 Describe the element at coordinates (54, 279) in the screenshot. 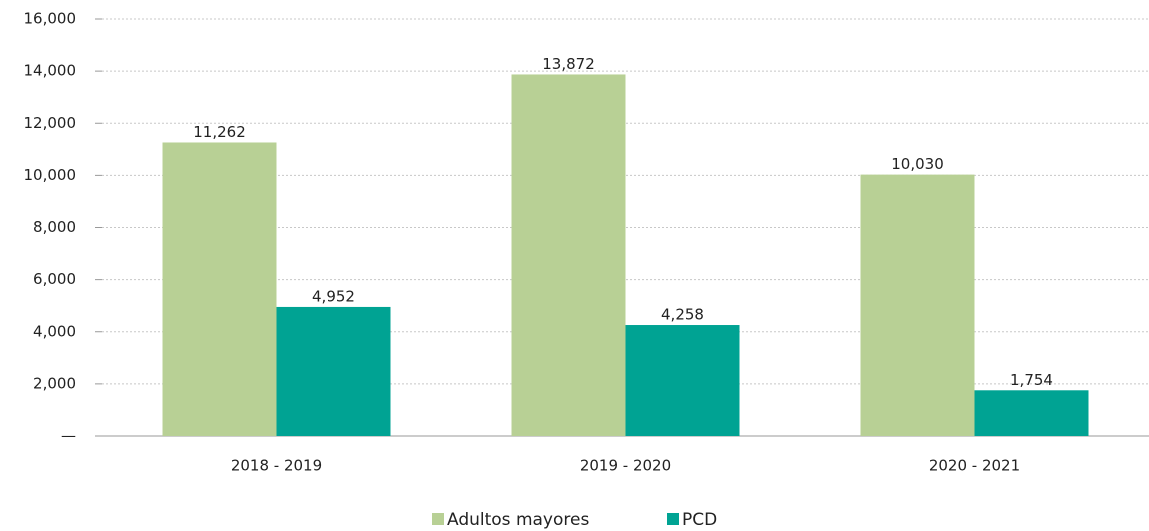

I see `y-tick-label: 6,000` at that location.